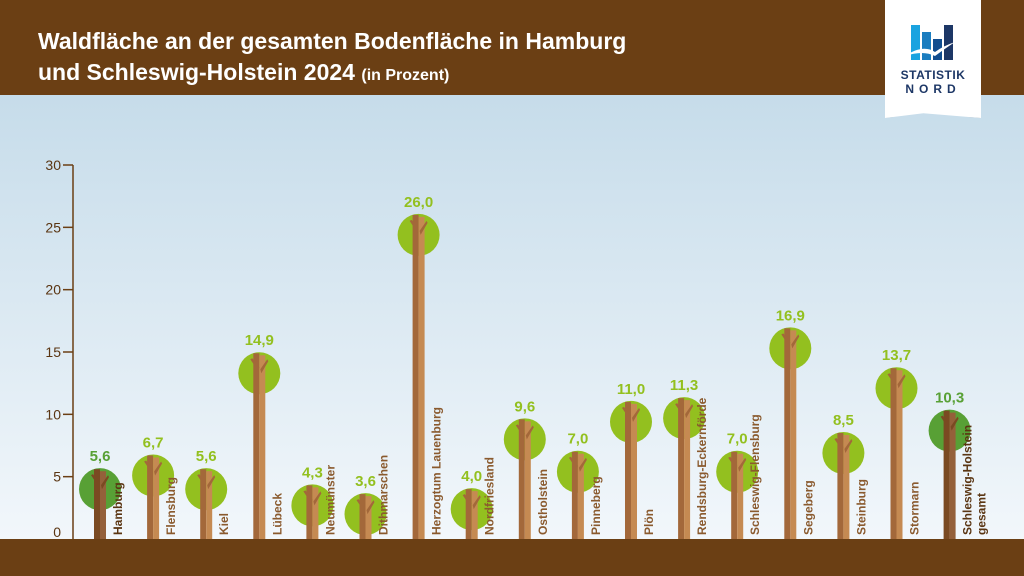  Describe the element at coordinates (631, 389) in the screenshot. I see `value-label: 11,0` at that location.